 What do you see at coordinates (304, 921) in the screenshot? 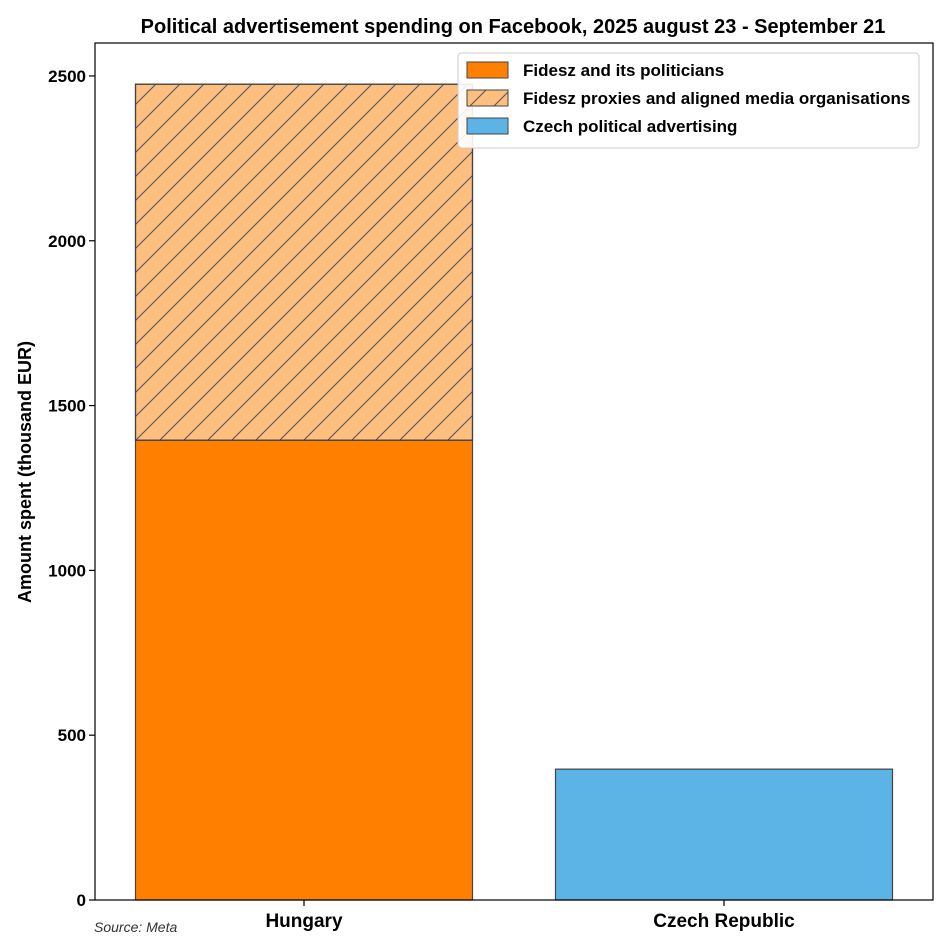
I see `x-tick-label-hungary: Hungary` at bounding box center [304, 921].